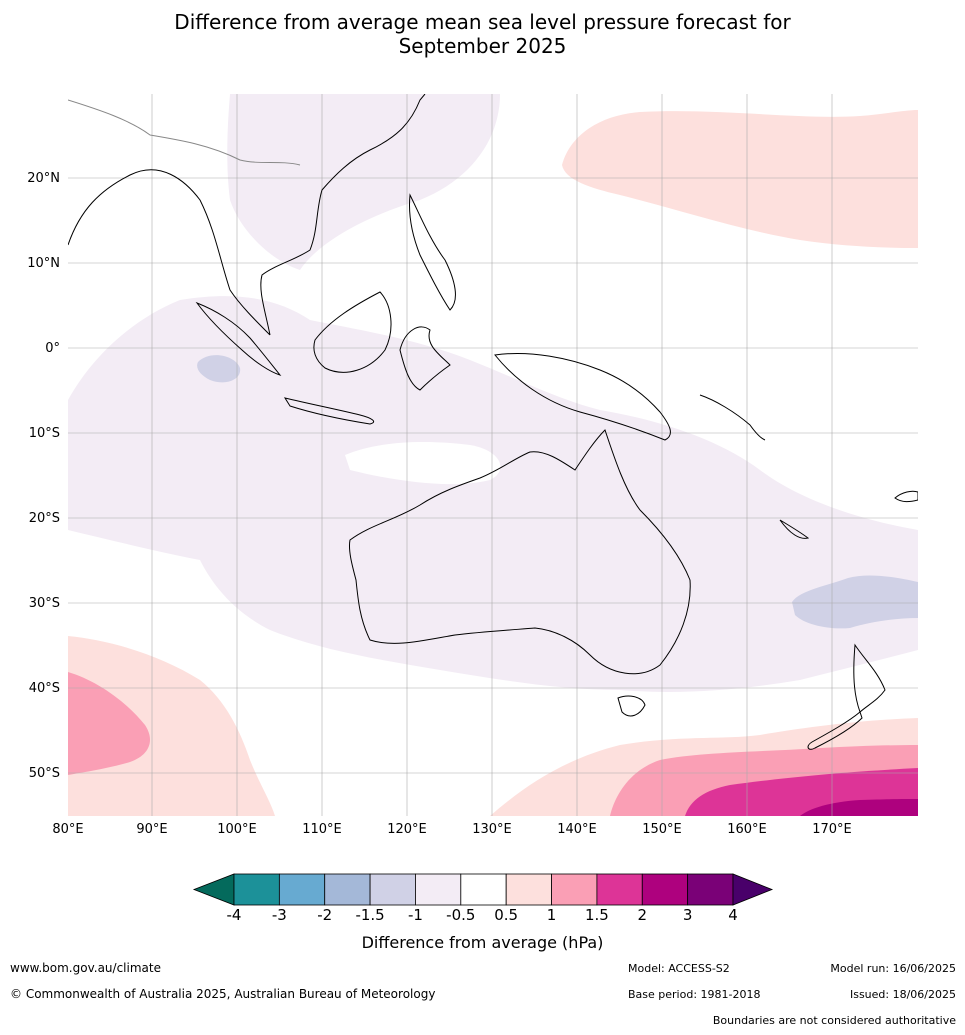 The width and height of the screenshot is (965, 1035). I want to click on map-title-line2: September 2025, so click(482, 46).